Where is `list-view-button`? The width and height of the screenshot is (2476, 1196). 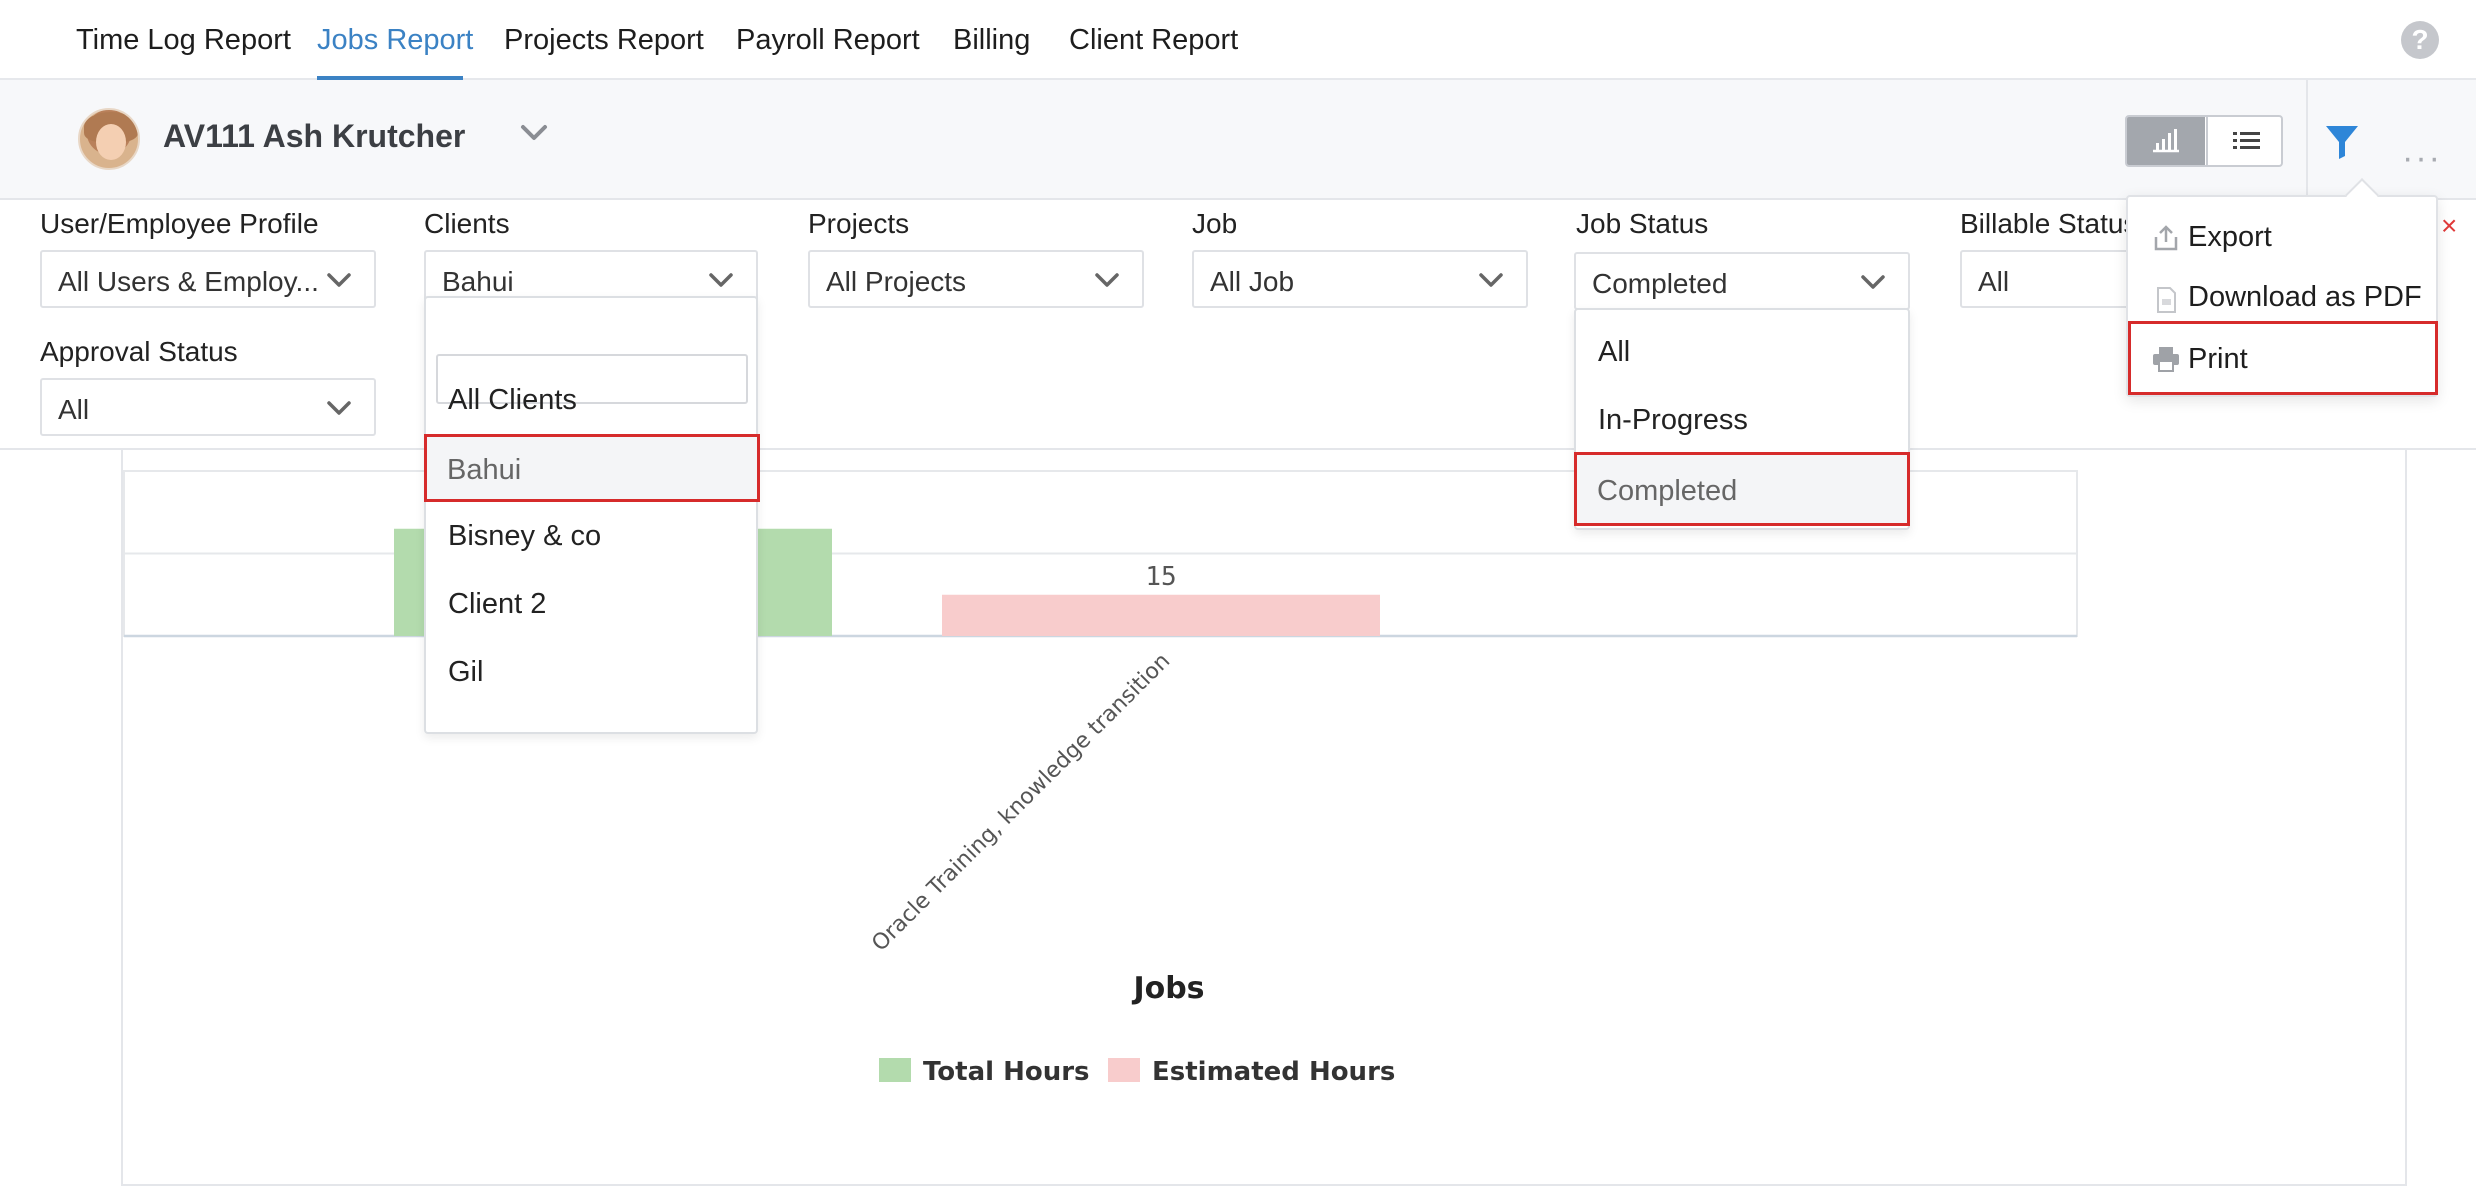 list-view-button is located at coordinates (2243, 141).